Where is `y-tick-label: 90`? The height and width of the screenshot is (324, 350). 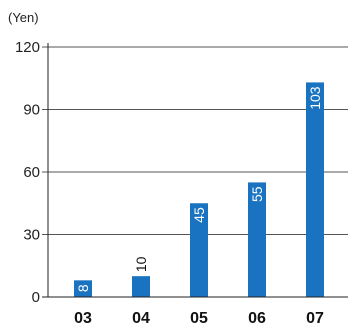
y-tick-label: 90 is located at coordinates (31, 110).